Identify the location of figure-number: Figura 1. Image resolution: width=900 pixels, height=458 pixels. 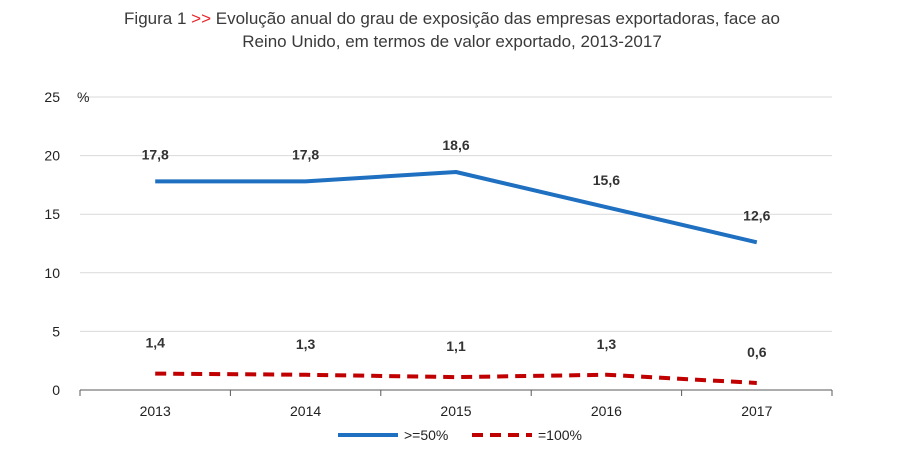
(155, 18).